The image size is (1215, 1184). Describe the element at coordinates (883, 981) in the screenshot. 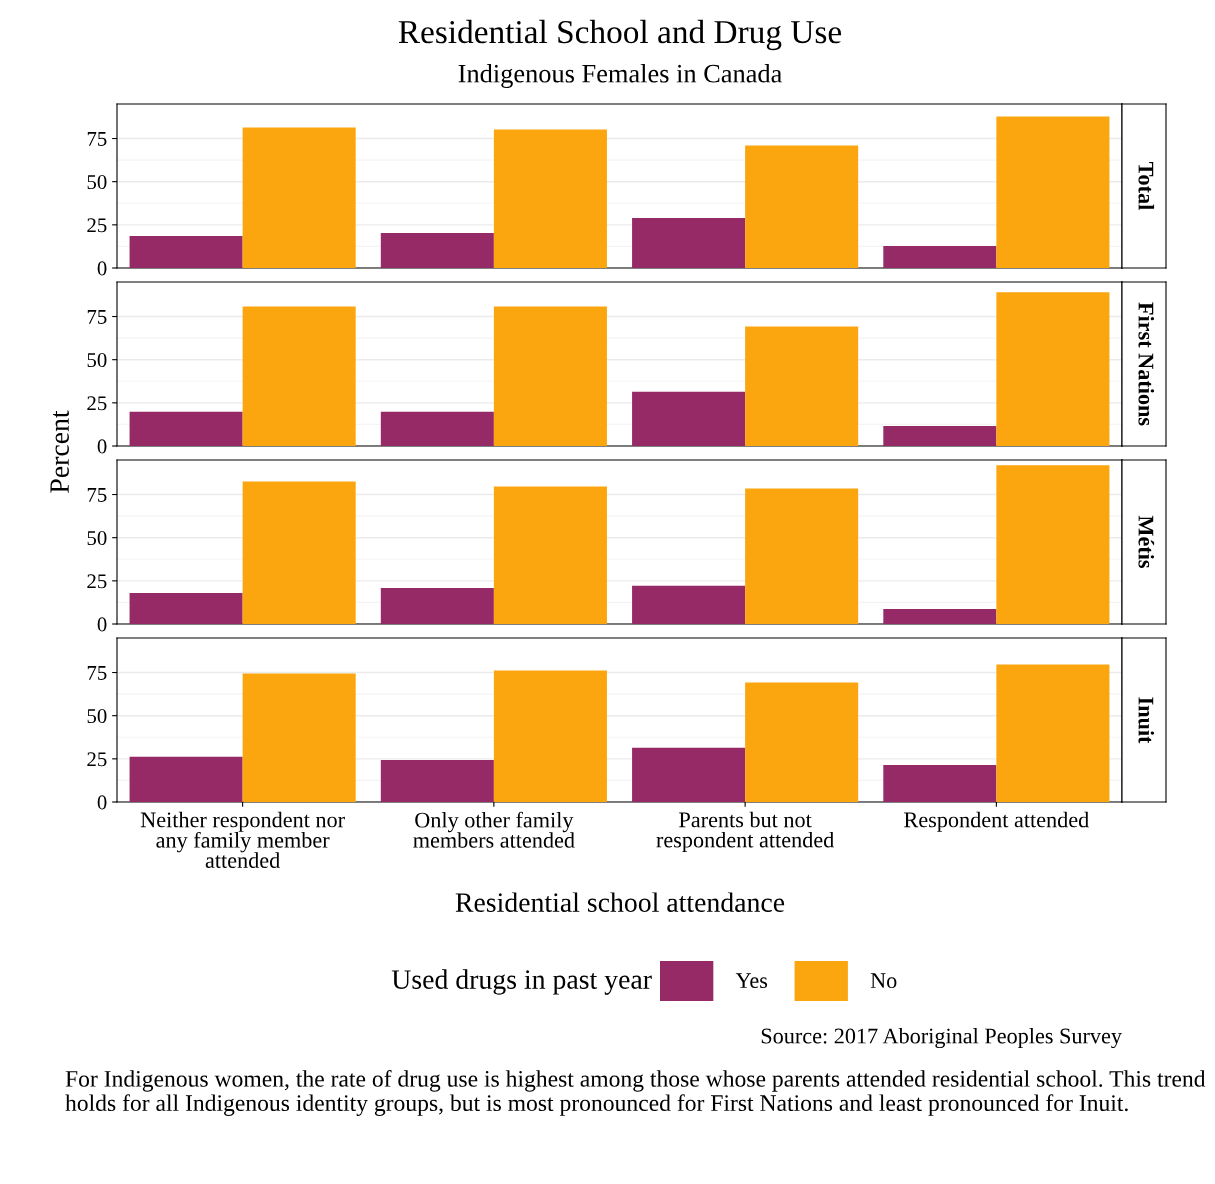

I see `legend-label: No` at that location.